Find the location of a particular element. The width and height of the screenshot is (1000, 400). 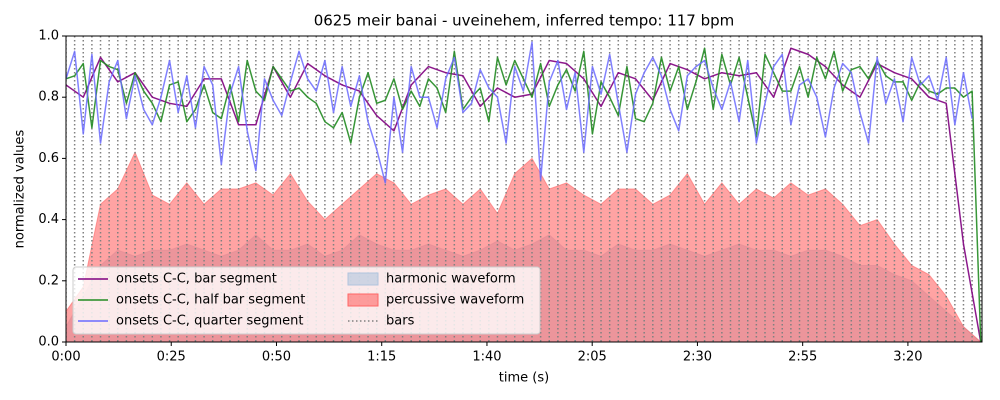

x-tick-label: 3:20 is located at coordinates (907, 357).